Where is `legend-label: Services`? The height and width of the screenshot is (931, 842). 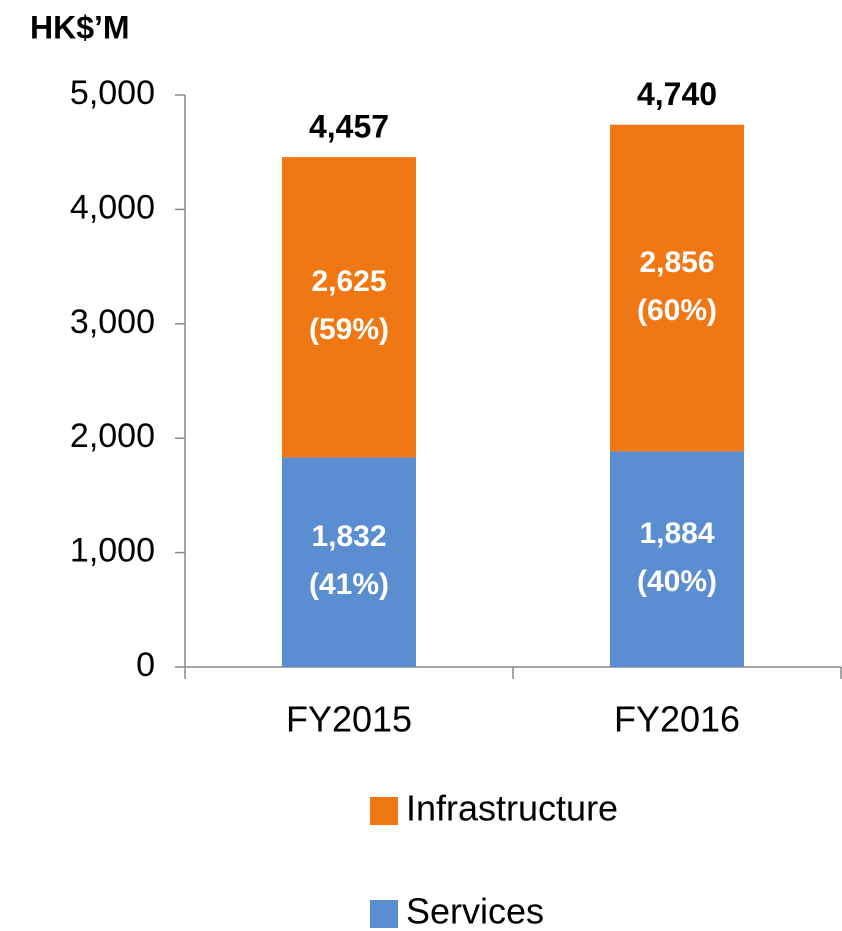
legend-label: Services is located at coordinates (475, 911).